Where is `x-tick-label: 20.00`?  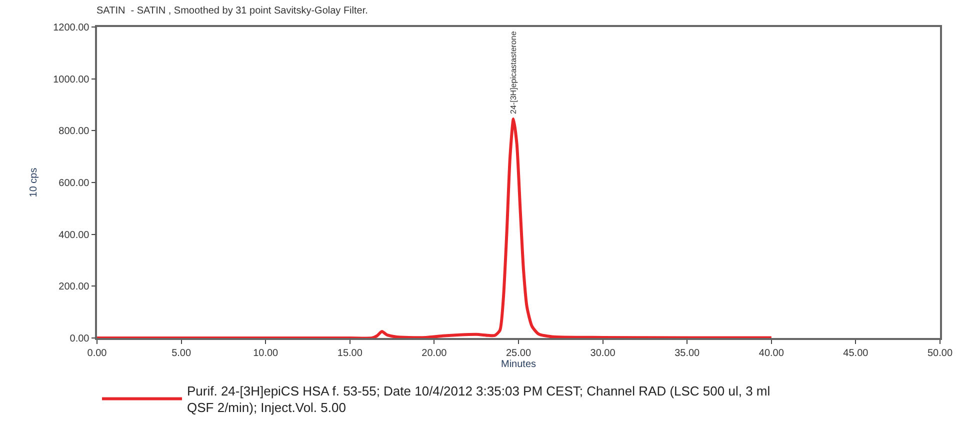
x-tick-label: 20.00 is located at coordinates (435, 353).